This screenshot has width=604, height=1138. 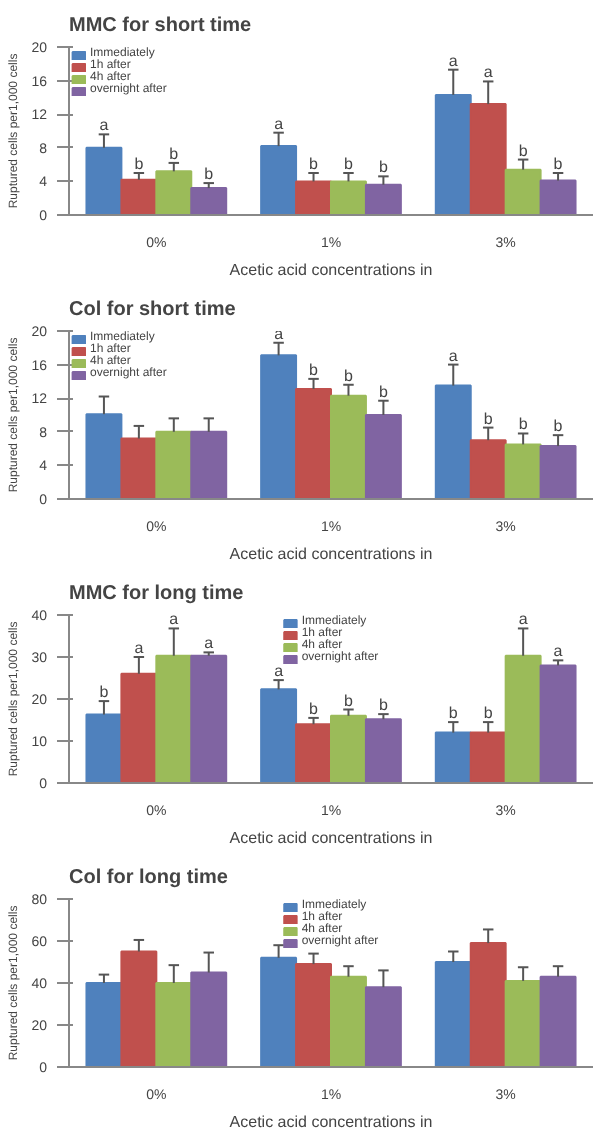 What do you see at coordinates (149, 878) in the screenshot?
I see `chart-title: Col for long time` at bounding box center [149, 878].